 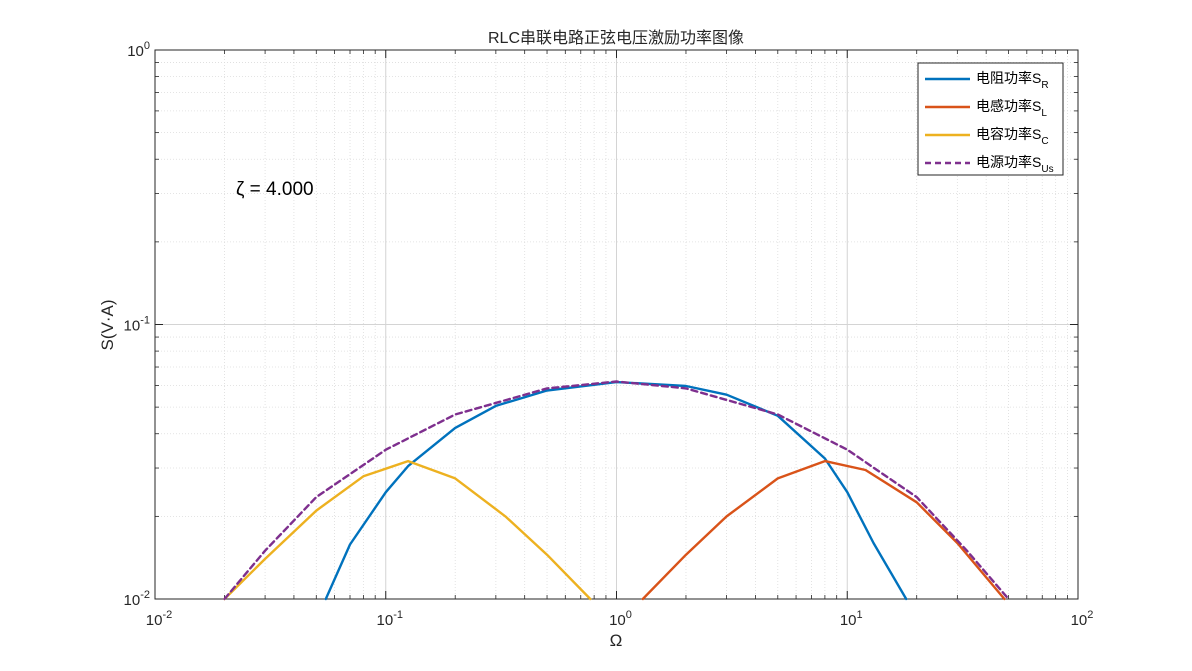 I want to click on legend-label-us: 电源功率SUs, so click(x=1015, y=164).